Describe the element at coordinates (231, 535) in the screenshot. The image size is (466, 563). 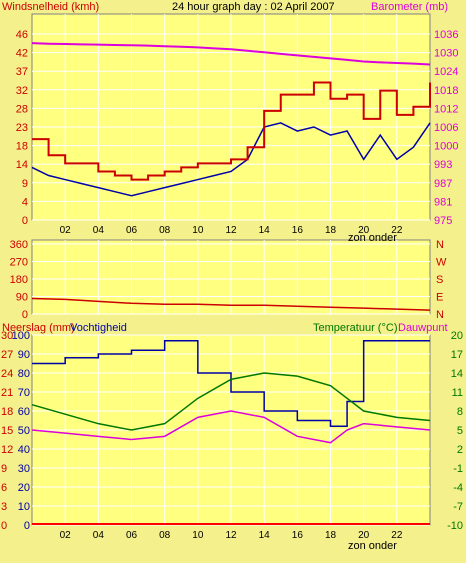
I see `x-tick-label-bottom: 12` at that location.